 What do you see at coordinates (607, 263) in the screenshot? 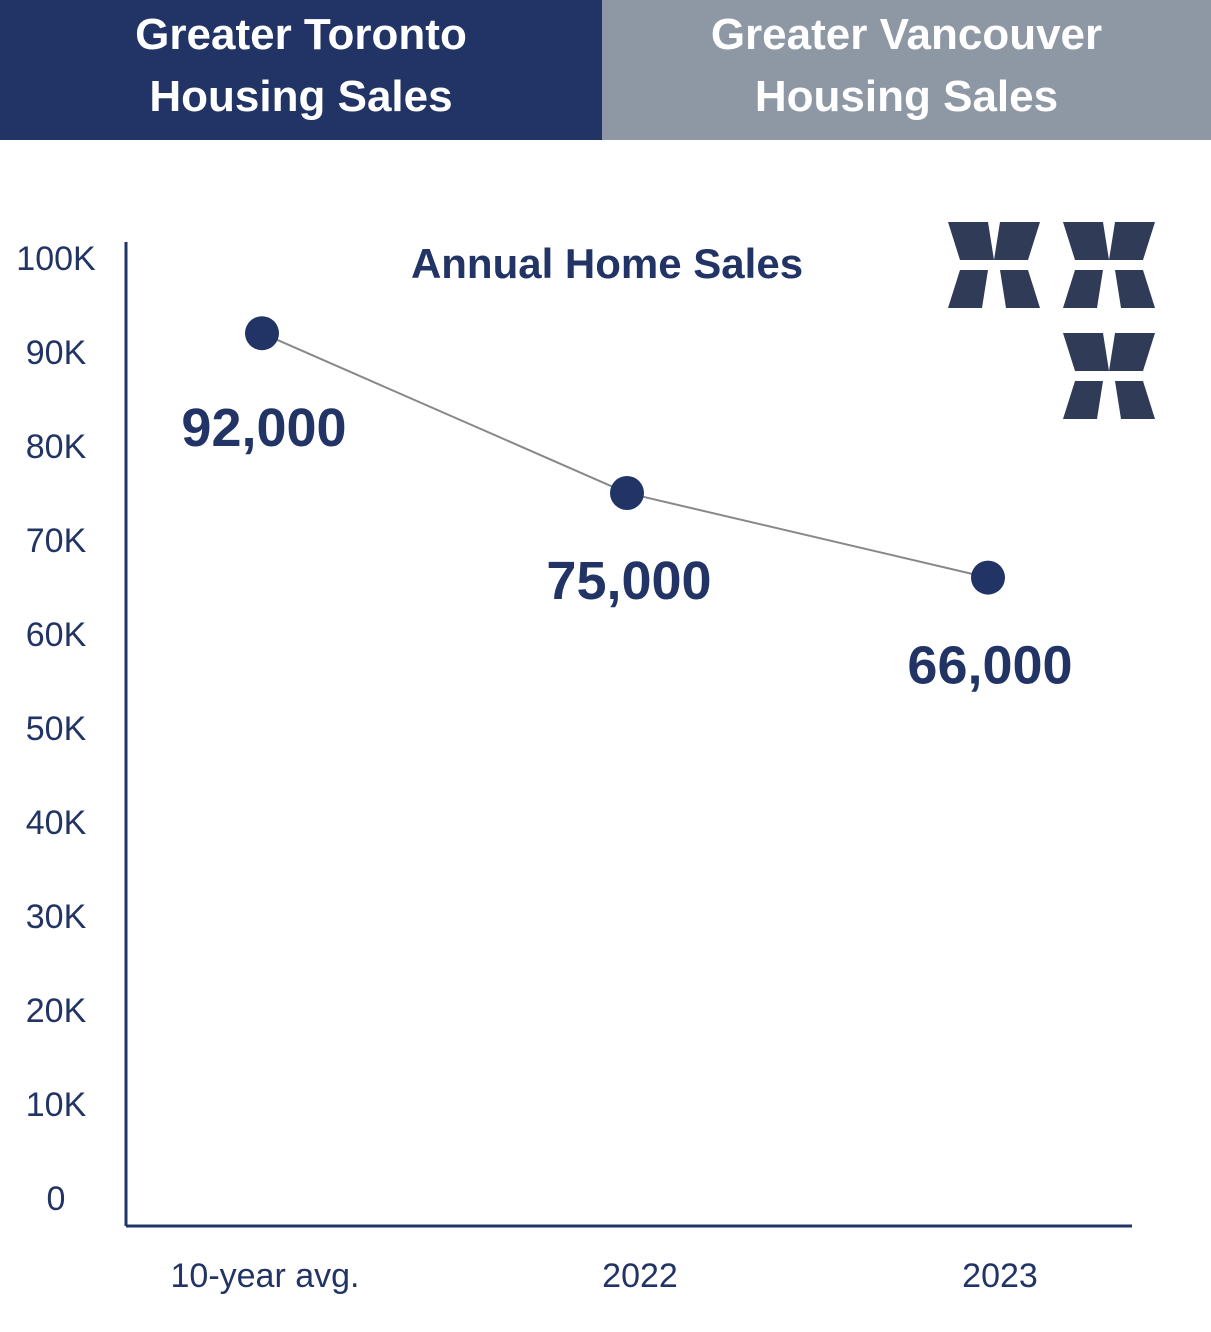
I see `chart-title: Annual Home Sales` at bounding box center [607, 263].